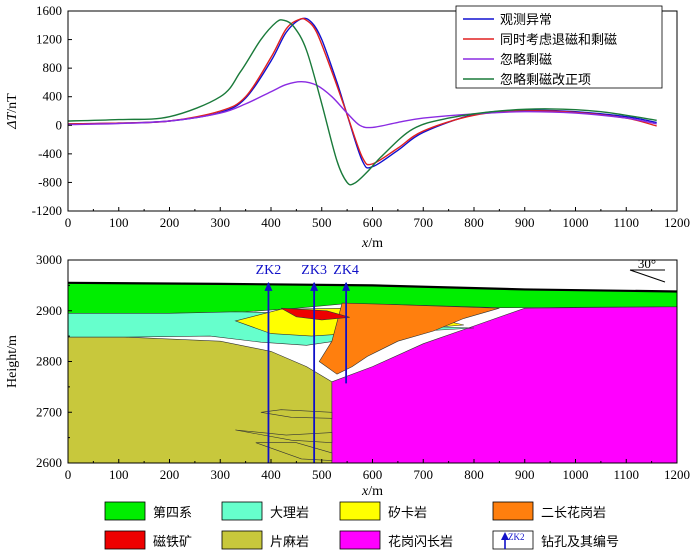  Describe the element at coordinates (119, 474) in the screenshot. I see `section-x-tick-label: 100` at that location.